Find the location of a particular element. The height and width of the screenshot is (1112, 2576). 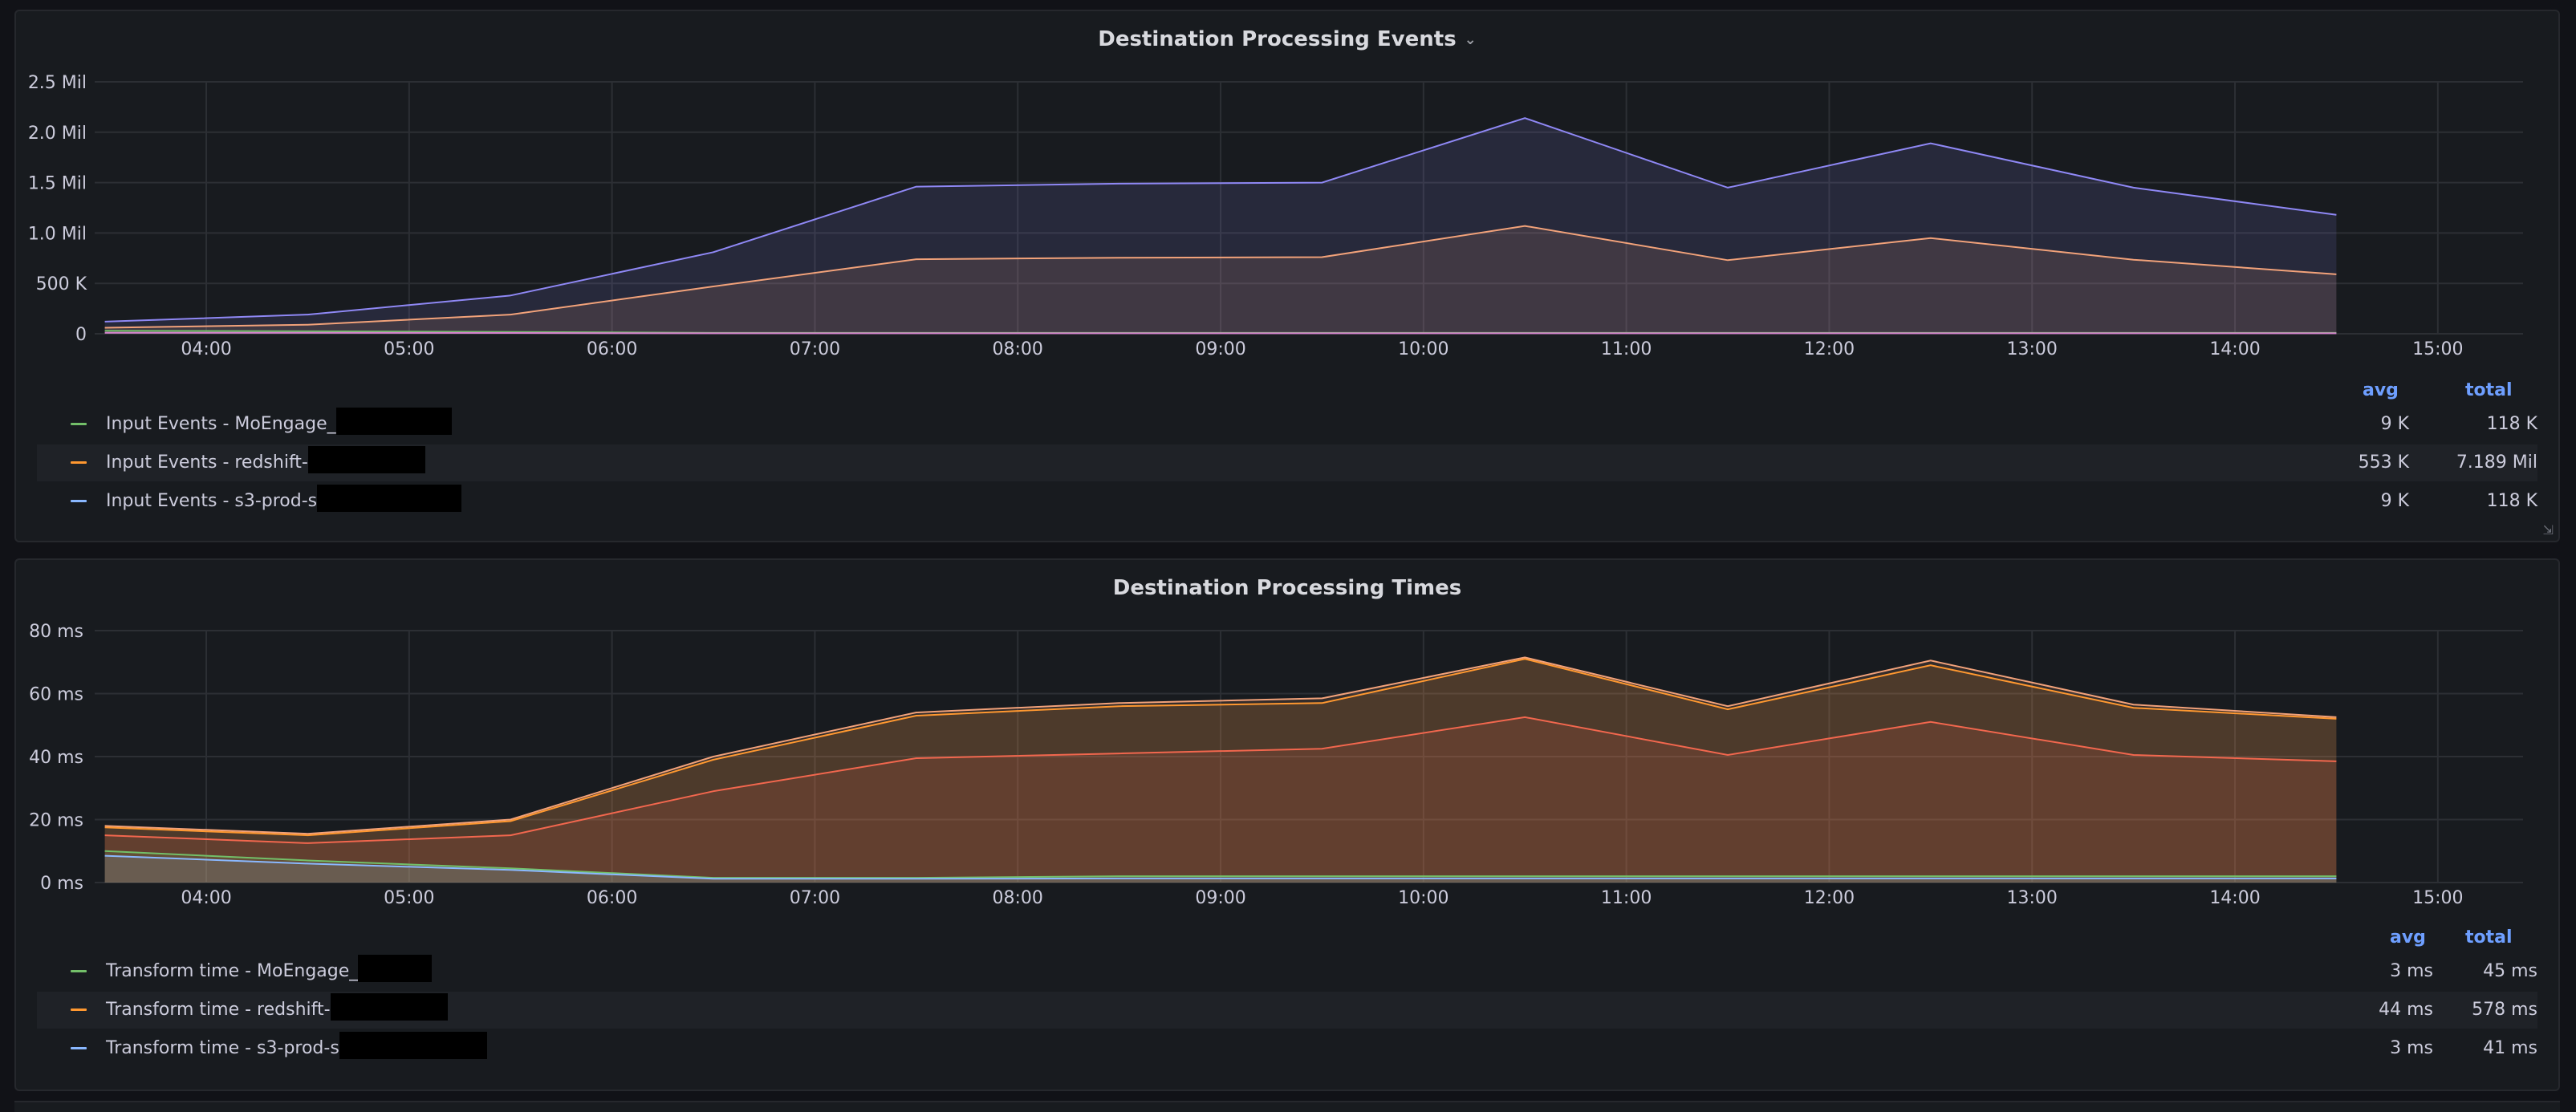

legend-total: 45 ms is located at coordinates (2510, 971).